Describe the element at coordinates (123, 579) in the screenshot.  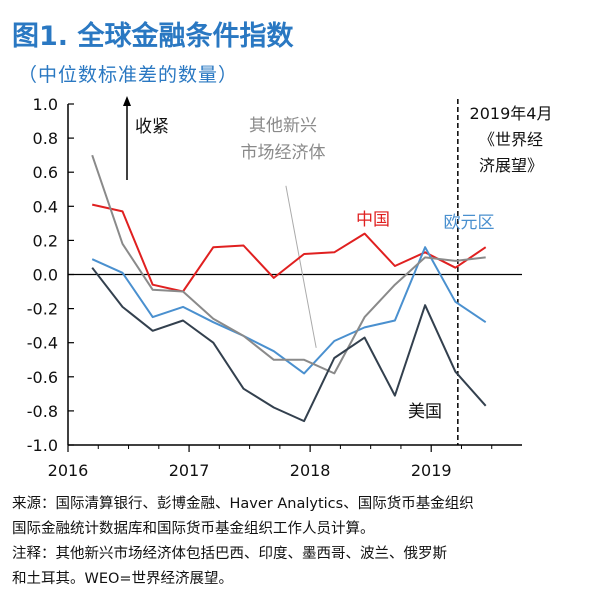
I see `note-line-2: 和土耳其。WEO=世界经济展望。` at that location.